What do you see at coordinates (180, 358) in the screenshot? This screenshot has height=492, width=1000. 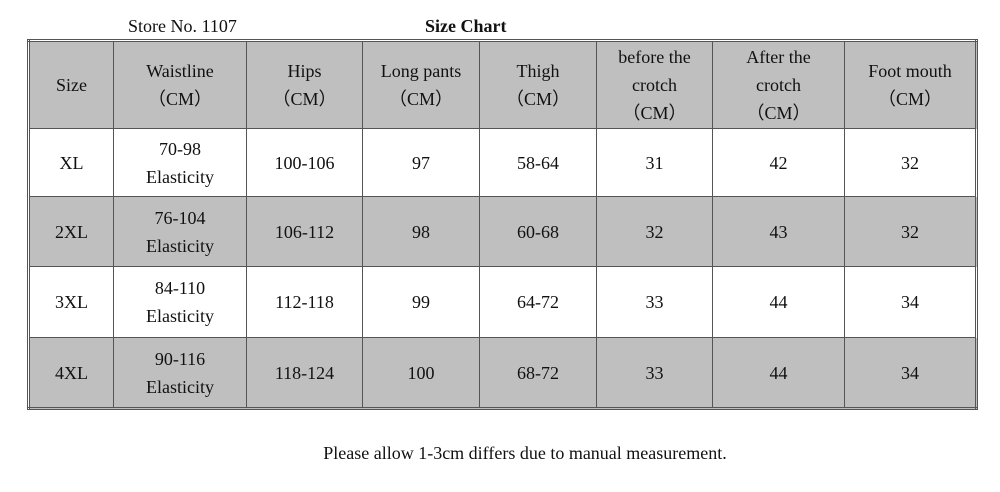 I see `cell-text: 90-116` at bounding box center [180, 358].